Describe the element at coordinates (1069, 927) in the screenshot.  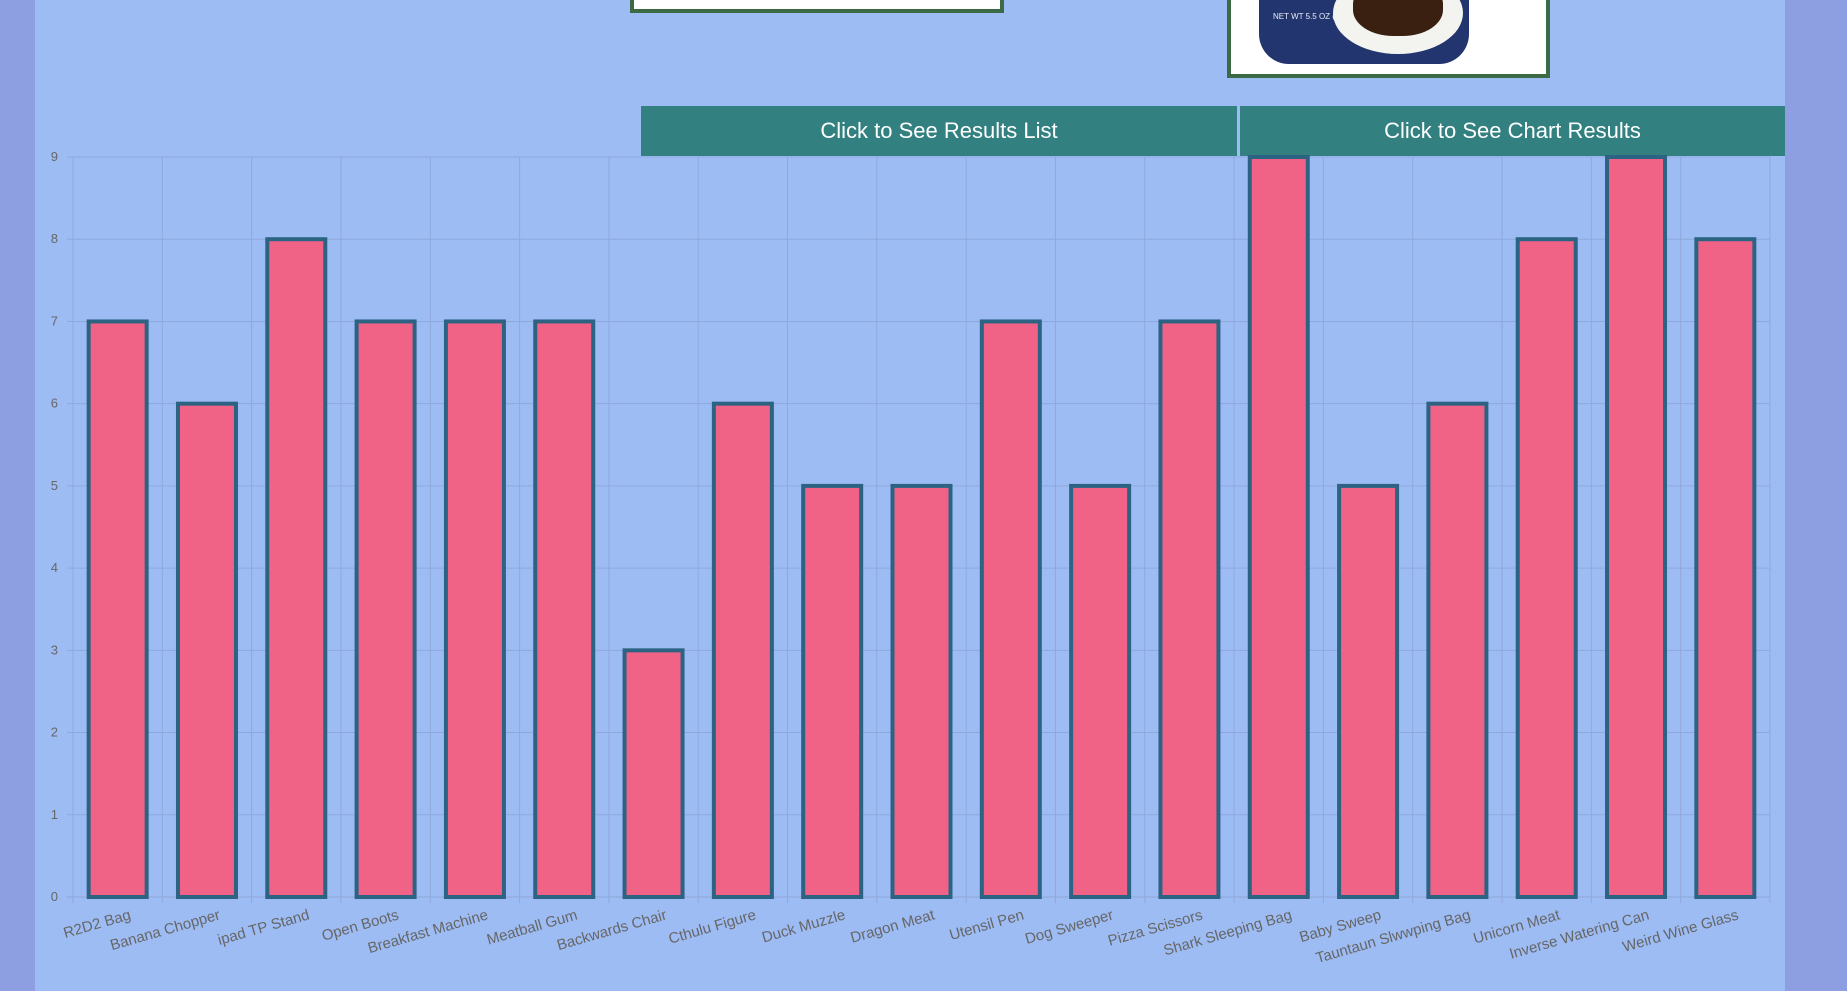
I see `category-label: Dog Sweeper` at that location.